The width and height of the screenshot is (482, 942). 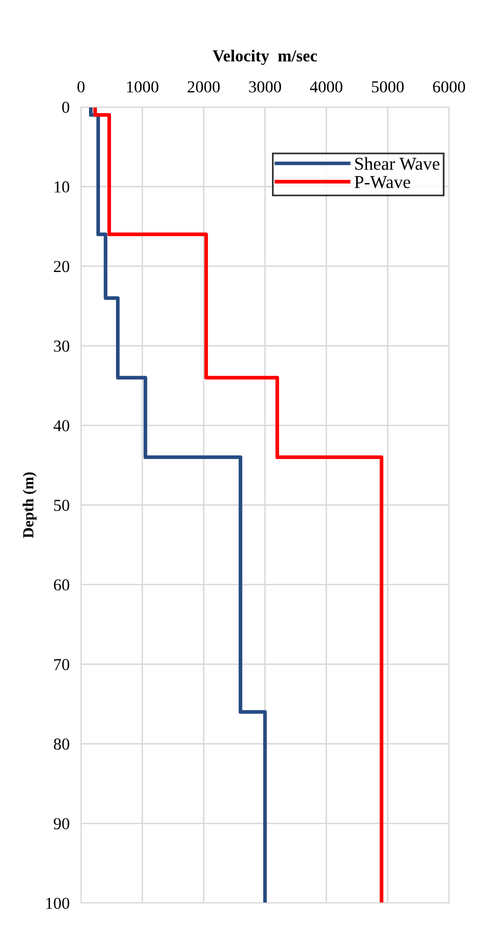 I want to click on y-axis-title: Depth (m), so click(x=29, y=505).